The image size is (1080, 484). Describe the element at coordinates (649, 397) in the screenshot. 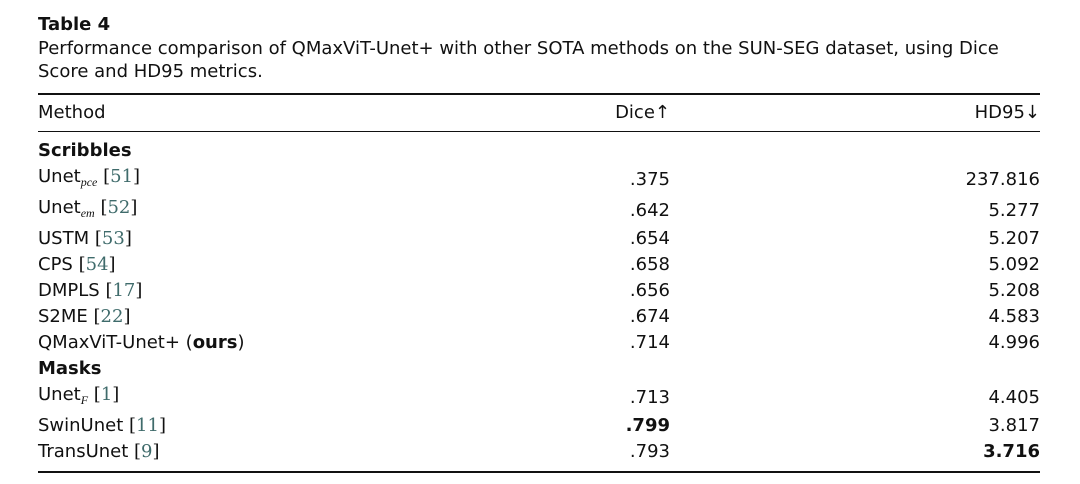

I see `dice-value: .713` at that location.